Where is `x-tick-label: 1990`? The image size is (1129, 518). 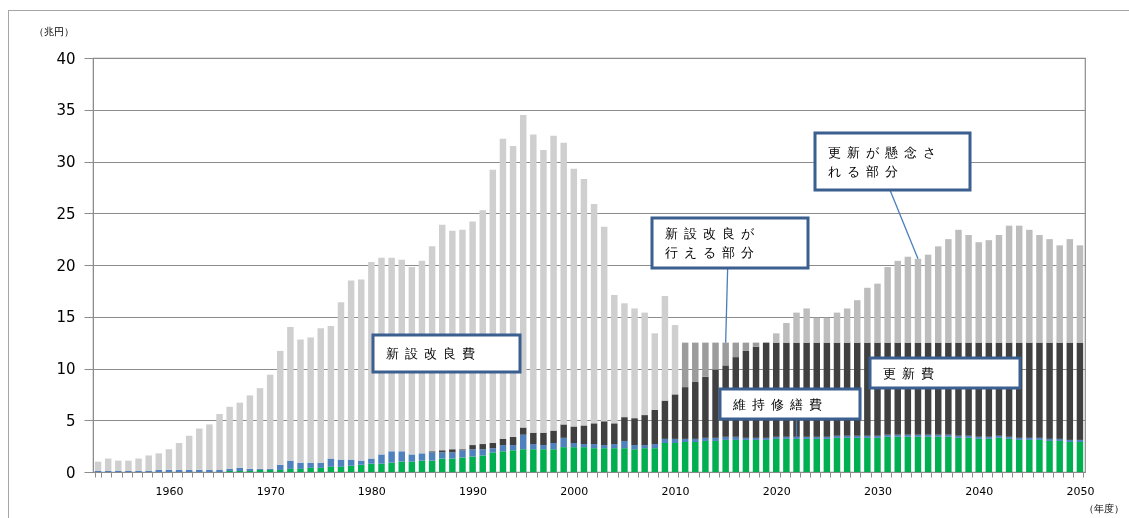 x-tick-label: 1990 is located at coordinates (473, 491).